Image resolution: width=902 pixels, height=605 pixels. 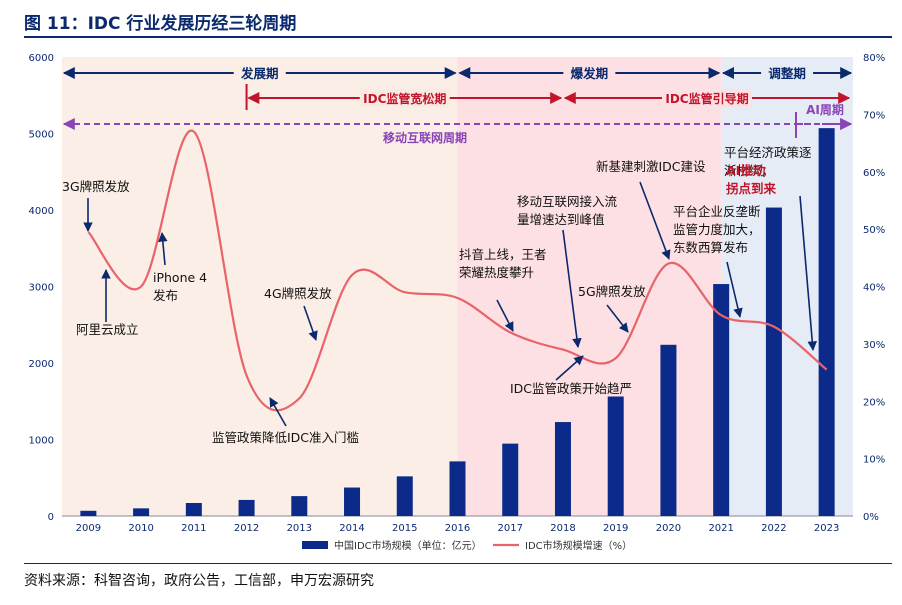 I want to click on legend-bar-label: 中国IDC市场规模（单位：亿元）, so click(x=408, y=545).